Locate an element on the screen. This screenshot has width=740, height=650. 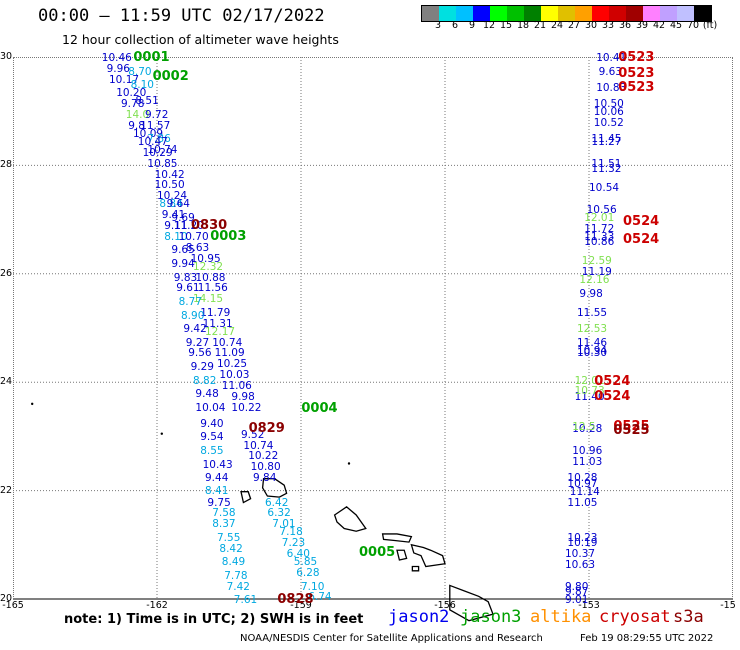
wave-height-value: 11.45 is located at coordinates (606, 139).